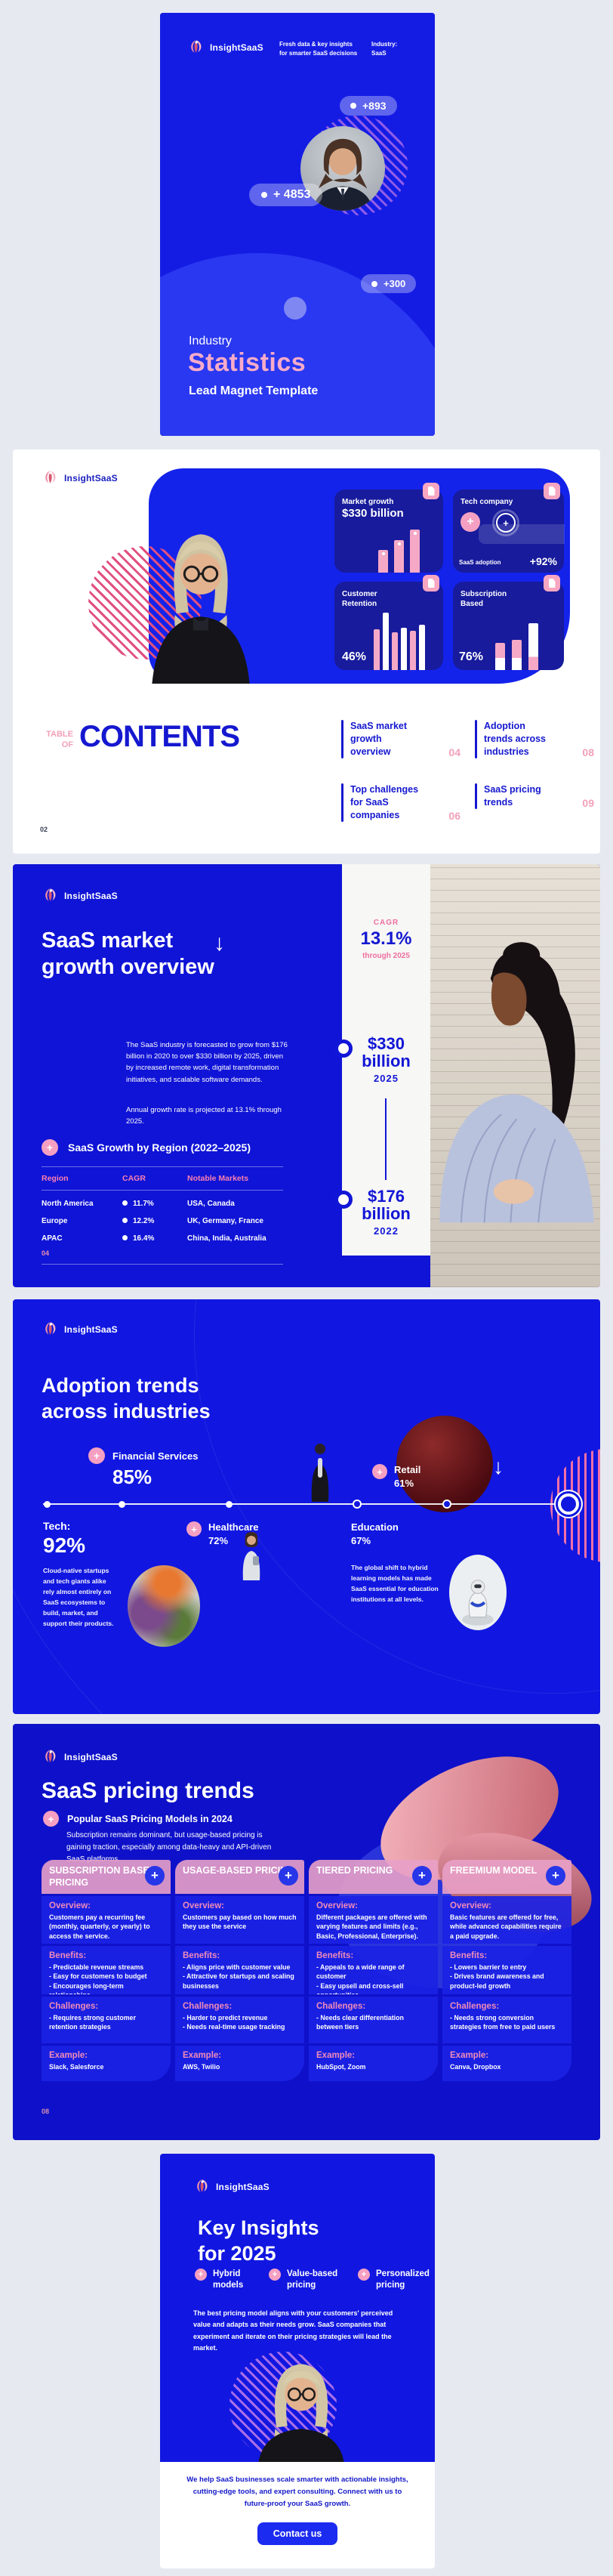  Describe the element at coordinates (150, 1818) in the screenshot. I see `pricing-subtitle: Popular SaaS Pricing Models in 2024` at that location.